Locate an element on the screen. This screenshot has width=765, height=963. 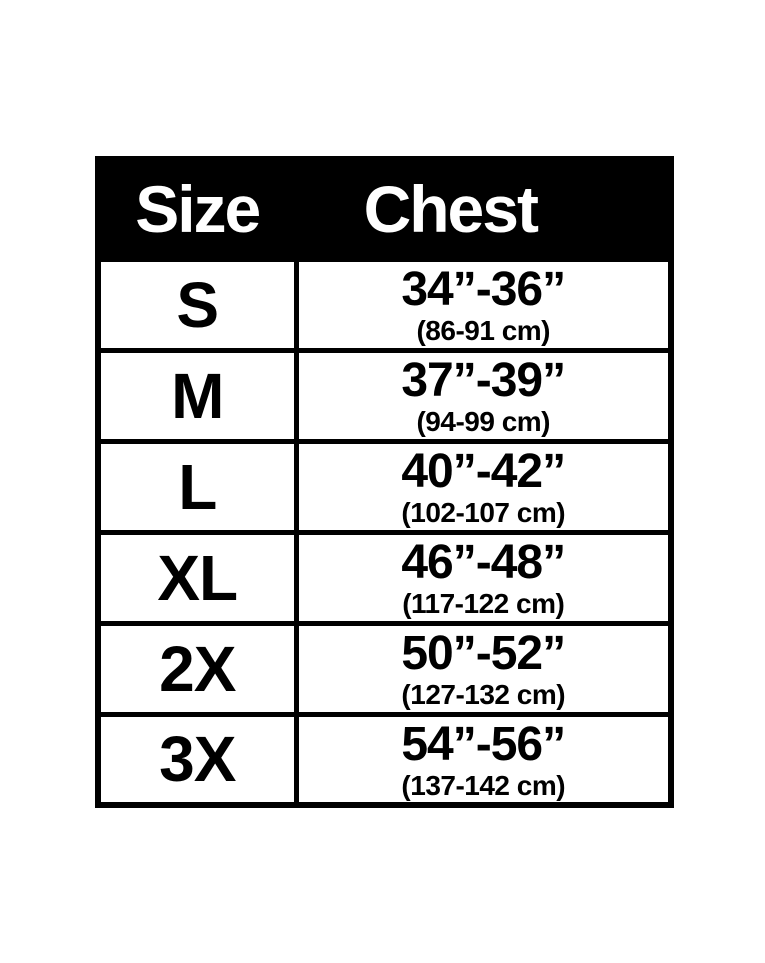
chest-cell: 54”-56” (137-142 cm) is located at coordinates (483, 759).